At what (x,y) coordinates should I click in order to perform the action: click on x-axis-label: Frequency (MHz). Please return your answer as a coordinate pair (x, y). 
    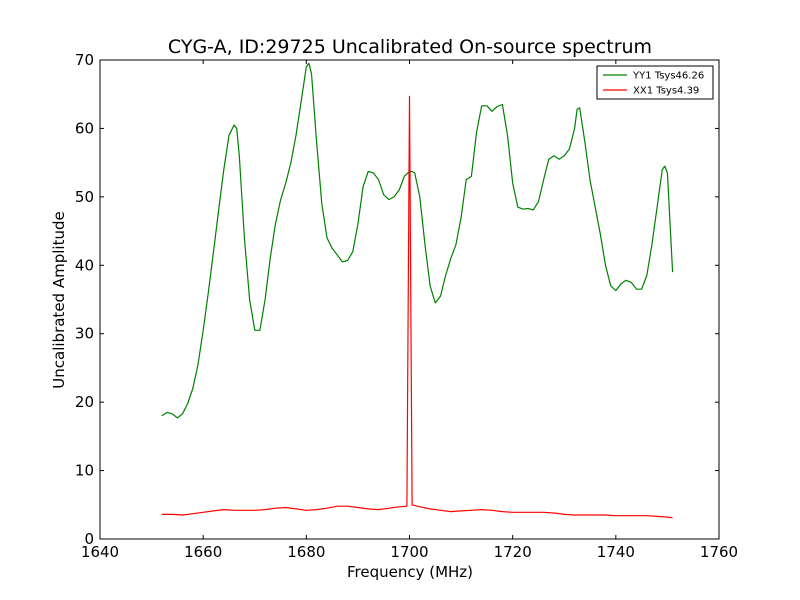
    Looking at the image, I should click on (410, 572).